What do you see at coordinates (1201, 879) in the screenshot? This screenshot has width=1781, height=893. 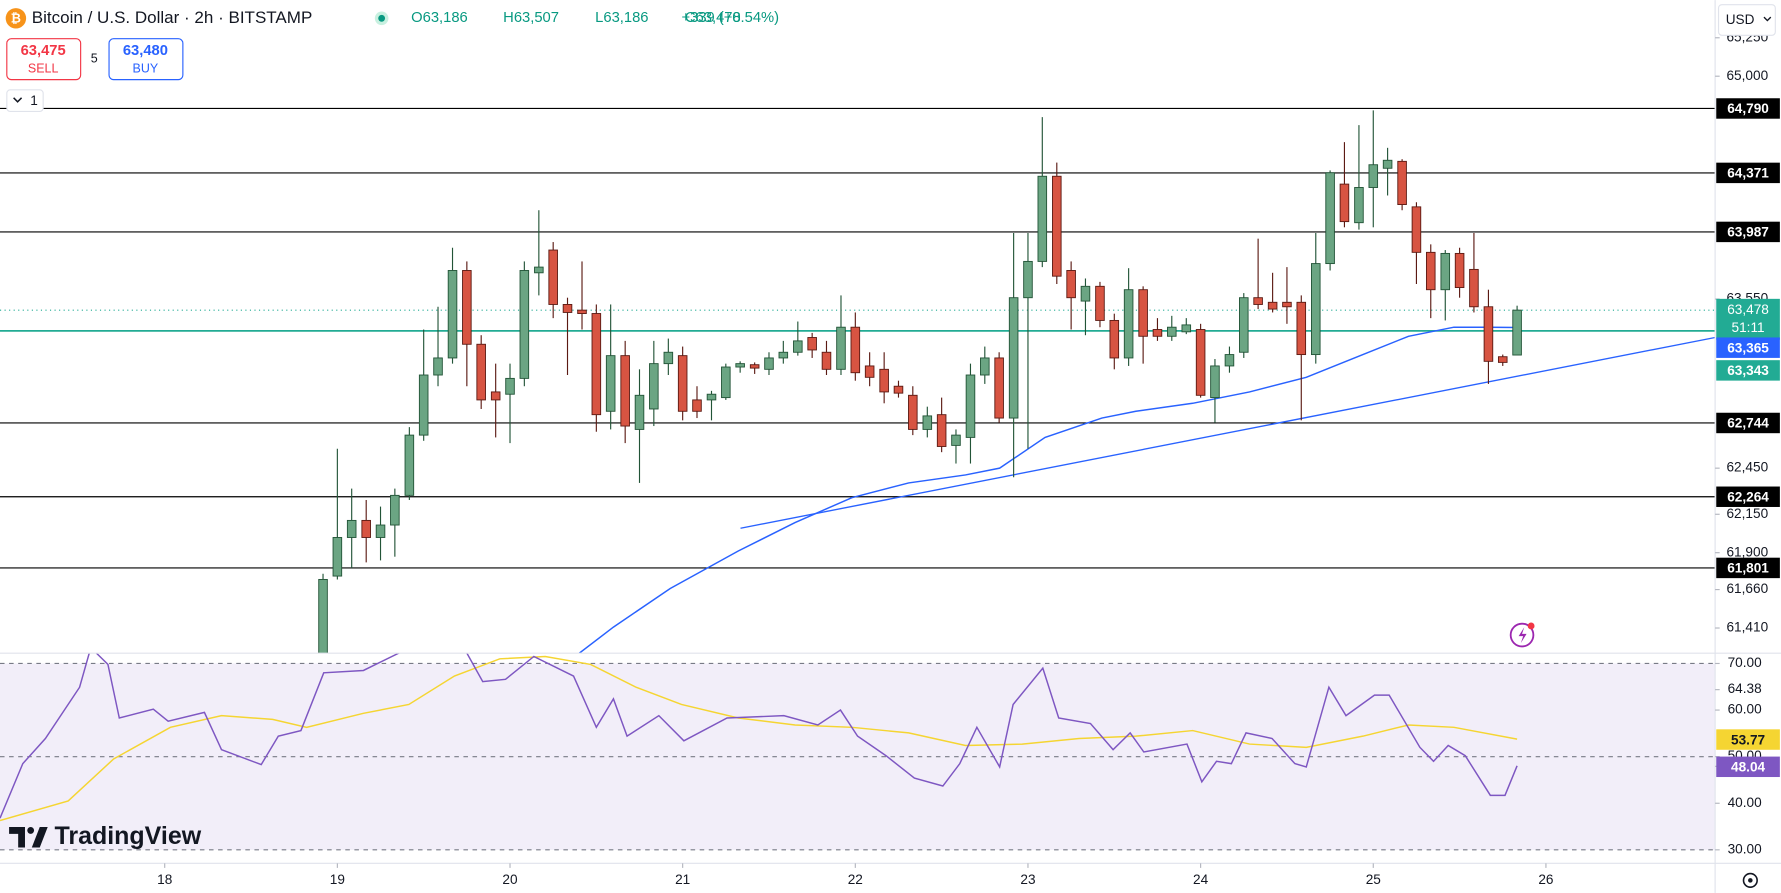 I see `x-tick-label: 24` at bounding box center [1201, 879].